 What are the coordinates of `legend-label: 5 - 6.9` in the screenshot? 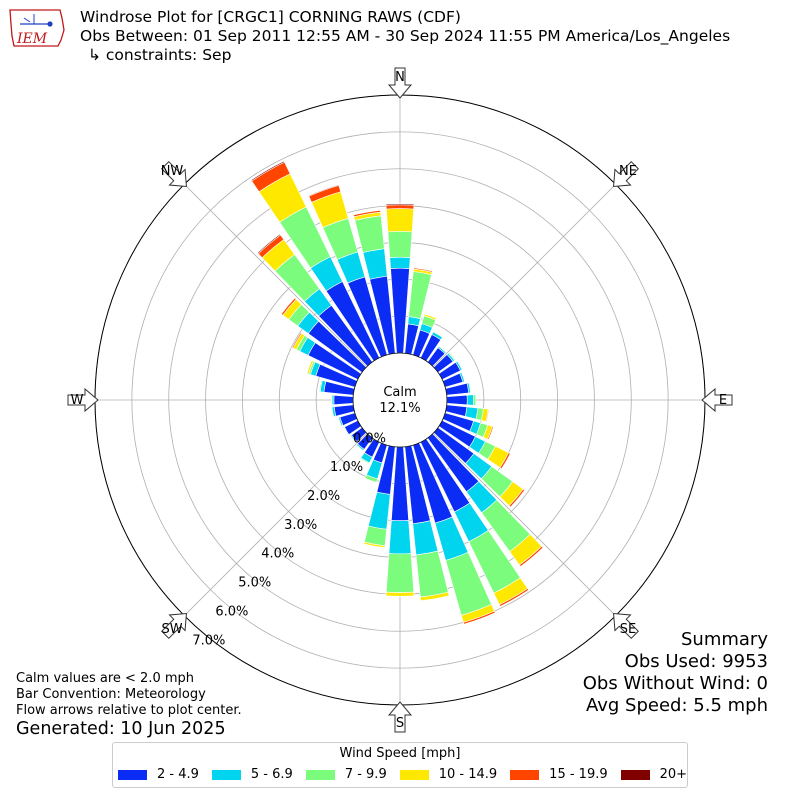 It's located at (271, 774).